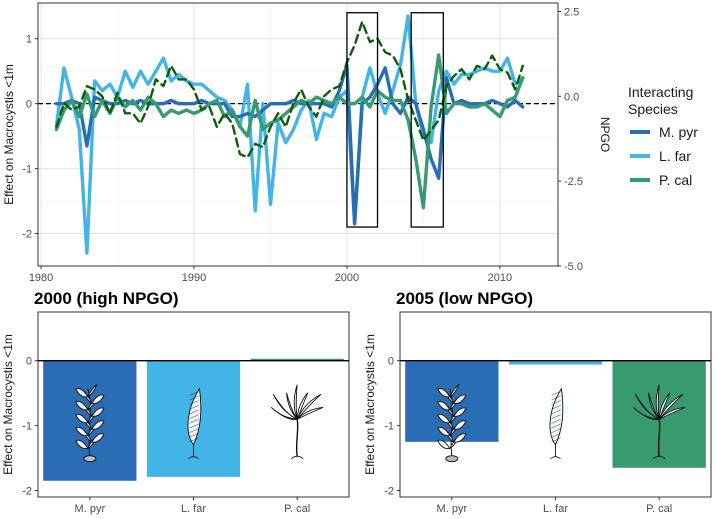 Image resolution: width=716 pixels, height=519 pixels. What do you see at coordinates (27, 170) in the screenshot?
I see `y-tick-label: -1` at bounding box center [27, 170].